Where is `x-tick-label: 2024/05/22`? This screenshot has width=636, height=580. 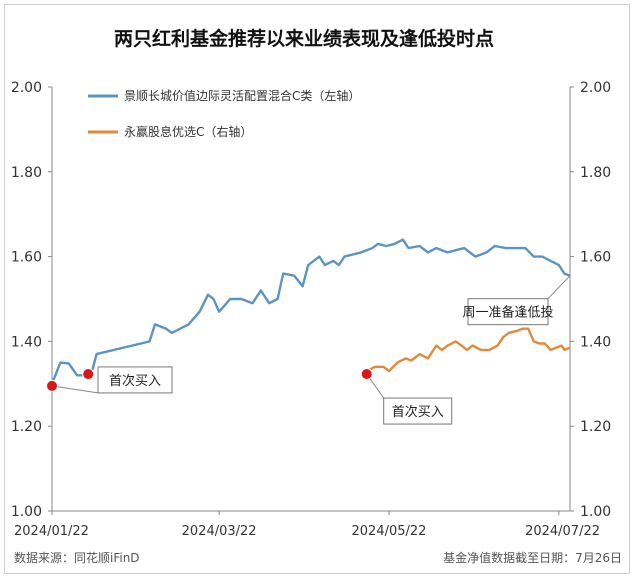
x-tick-label: 2024/05/22 is located at coordinates (389, 531).